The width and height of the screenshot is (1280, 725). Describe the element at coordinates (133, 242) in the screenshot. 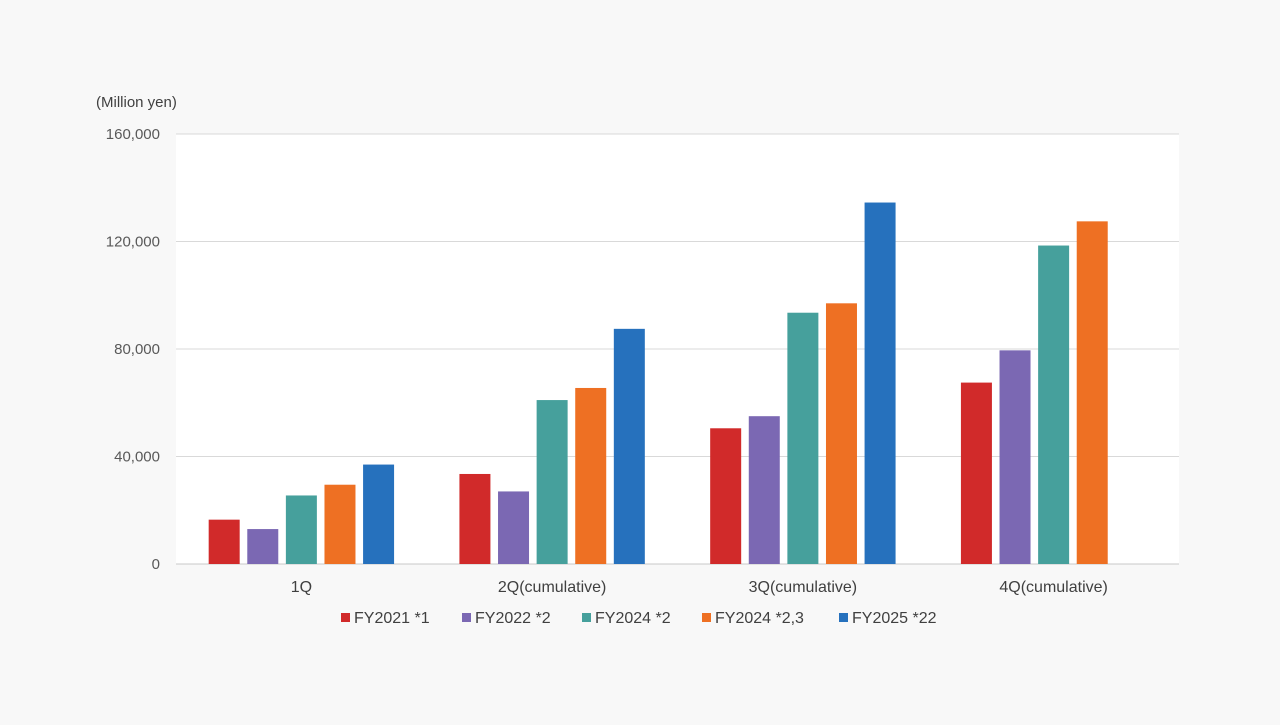

I see `y-tick-label: 120,000` at that location.